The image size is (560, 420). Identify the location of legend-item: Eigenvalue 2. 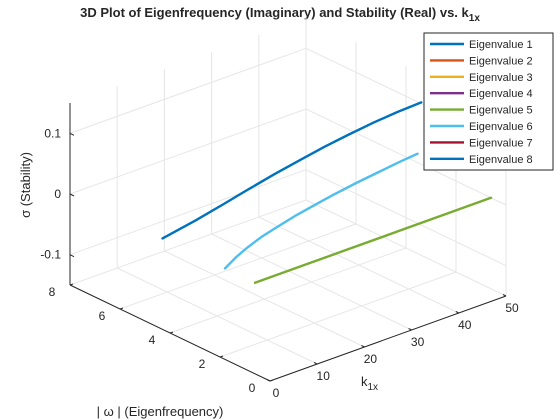
(481, 61).